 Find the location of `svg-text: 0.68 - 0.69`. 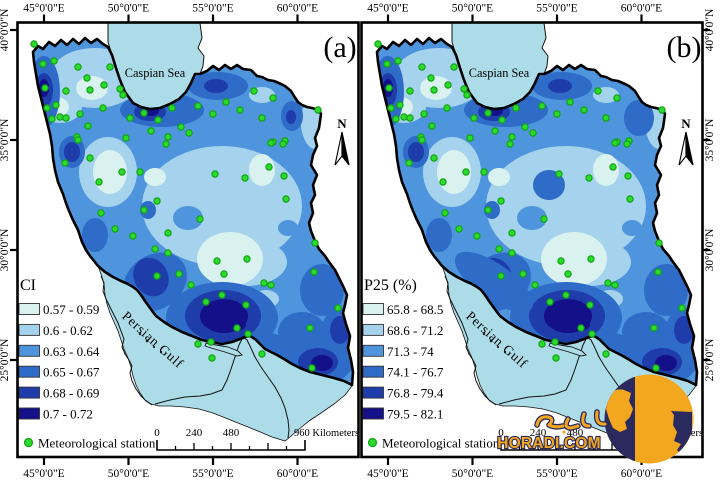

svg-text: 0.68 - 0.69 is located at coordinates (71, 393).